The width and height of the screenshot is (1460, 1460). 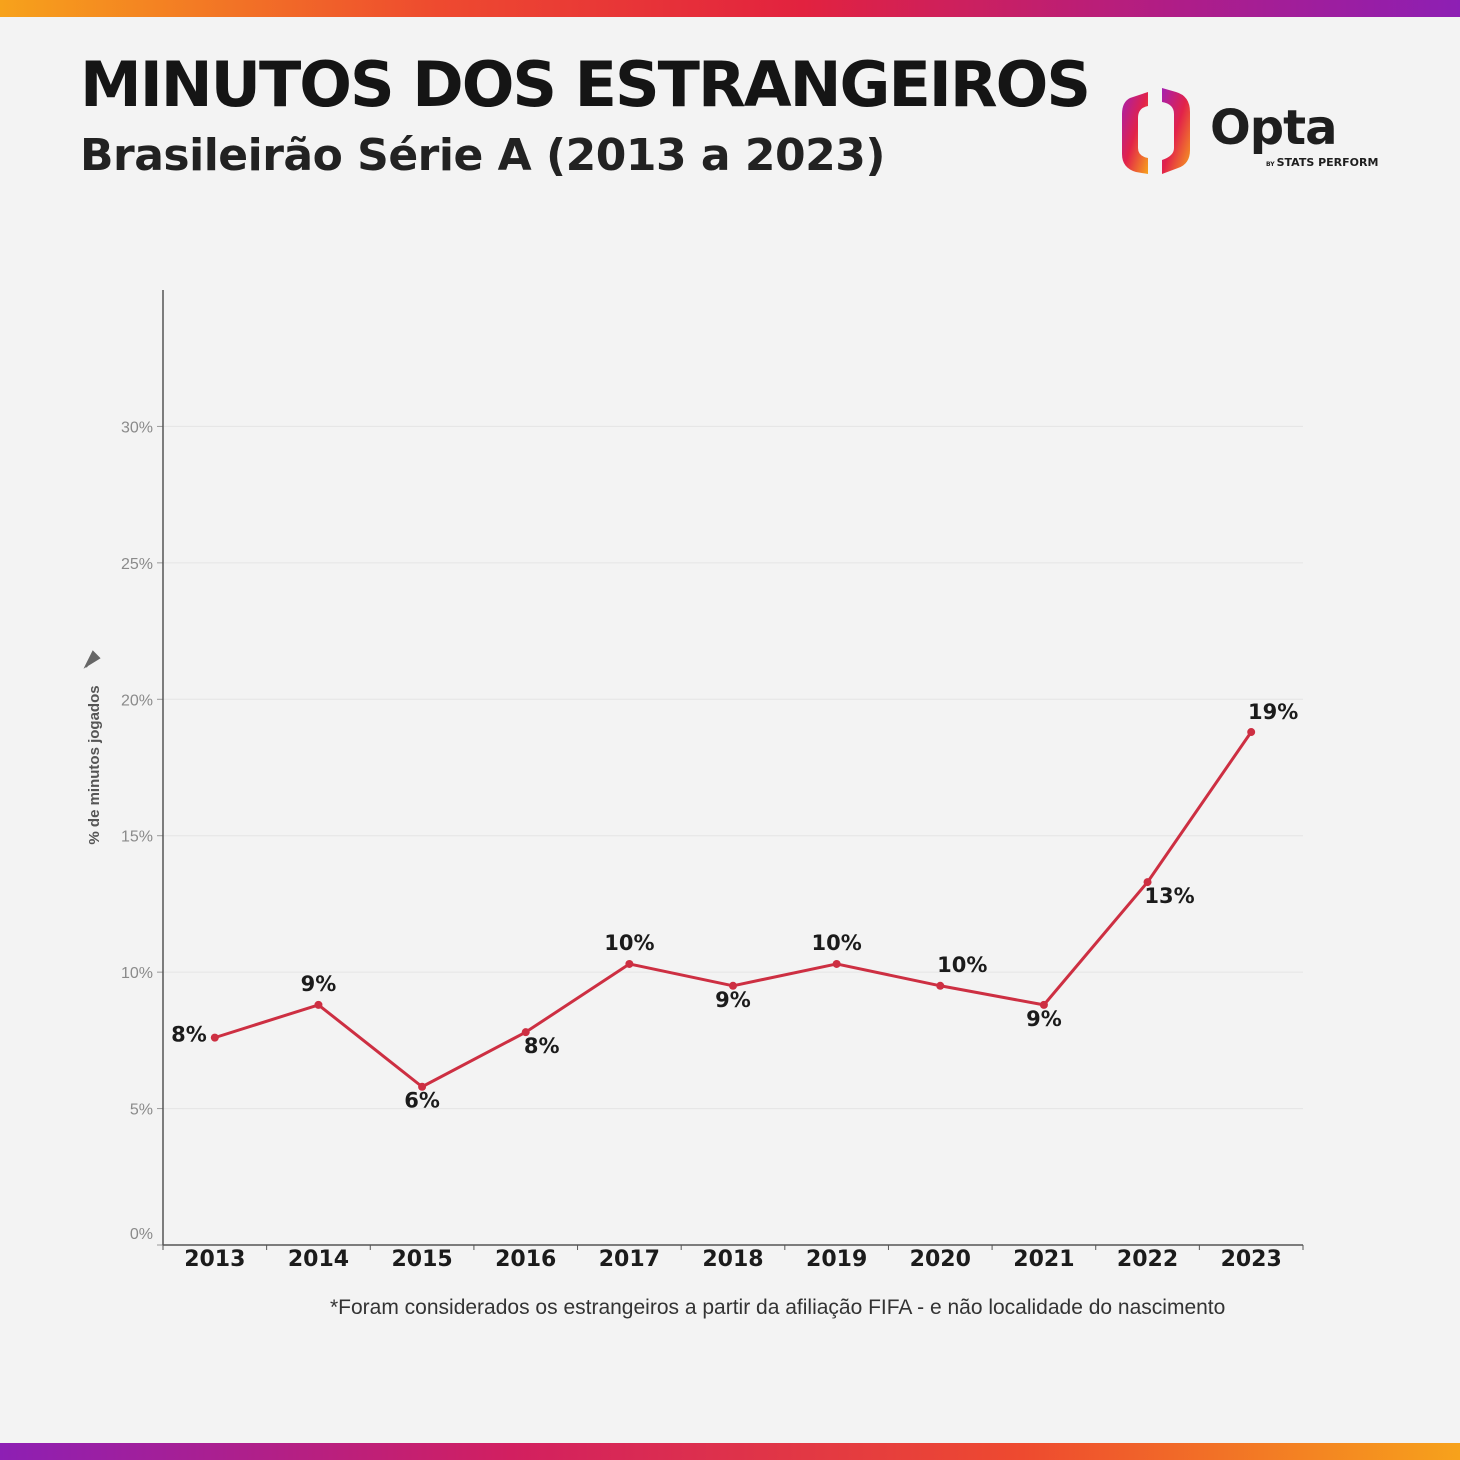 I want to click on x-tick-label: 2022, so click(x=1147, y=1259).